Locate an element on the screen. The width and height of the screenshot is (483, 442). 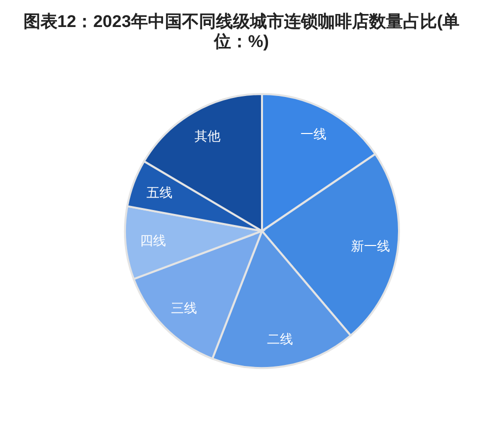
slice-label: 新一线 is located at coordinates (370, 246).